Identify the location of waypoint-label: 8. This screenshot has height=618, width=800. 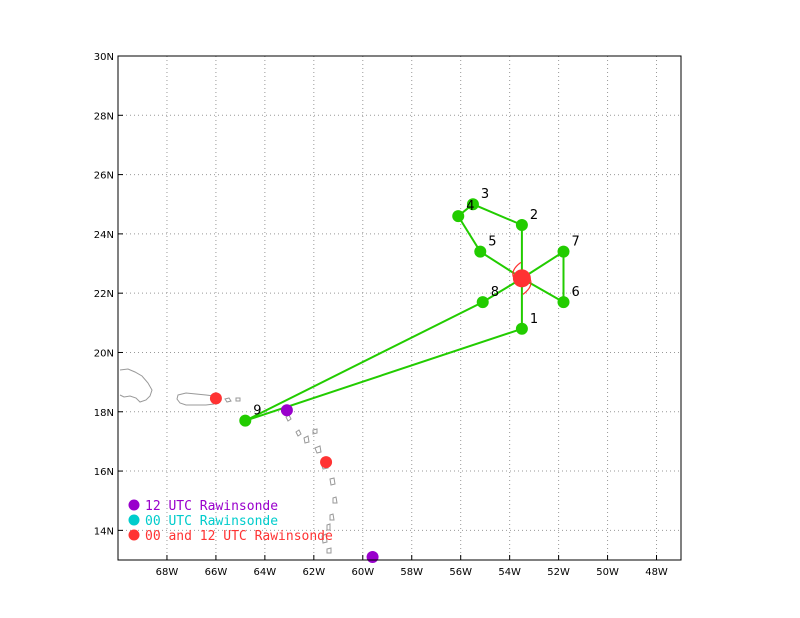
(495, 292).